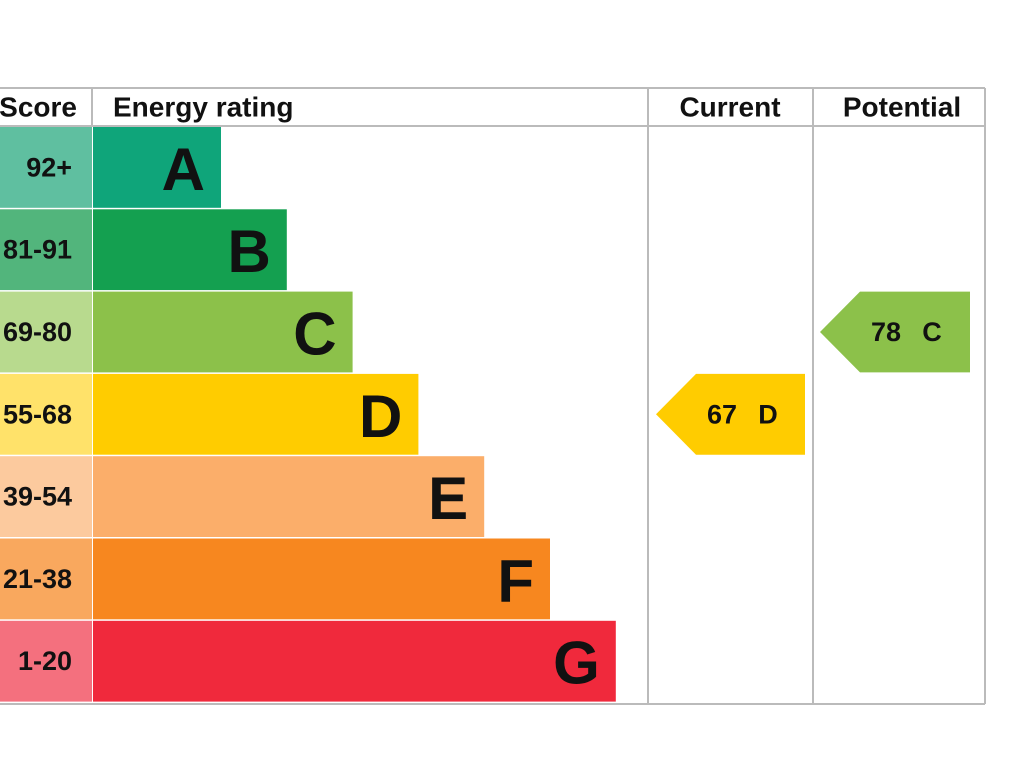 The width and height of the screenshot is (1024, 768). Describe the element at coordinates (37, 250) in the screenshot. I see `score-label: 81-91` at that location.